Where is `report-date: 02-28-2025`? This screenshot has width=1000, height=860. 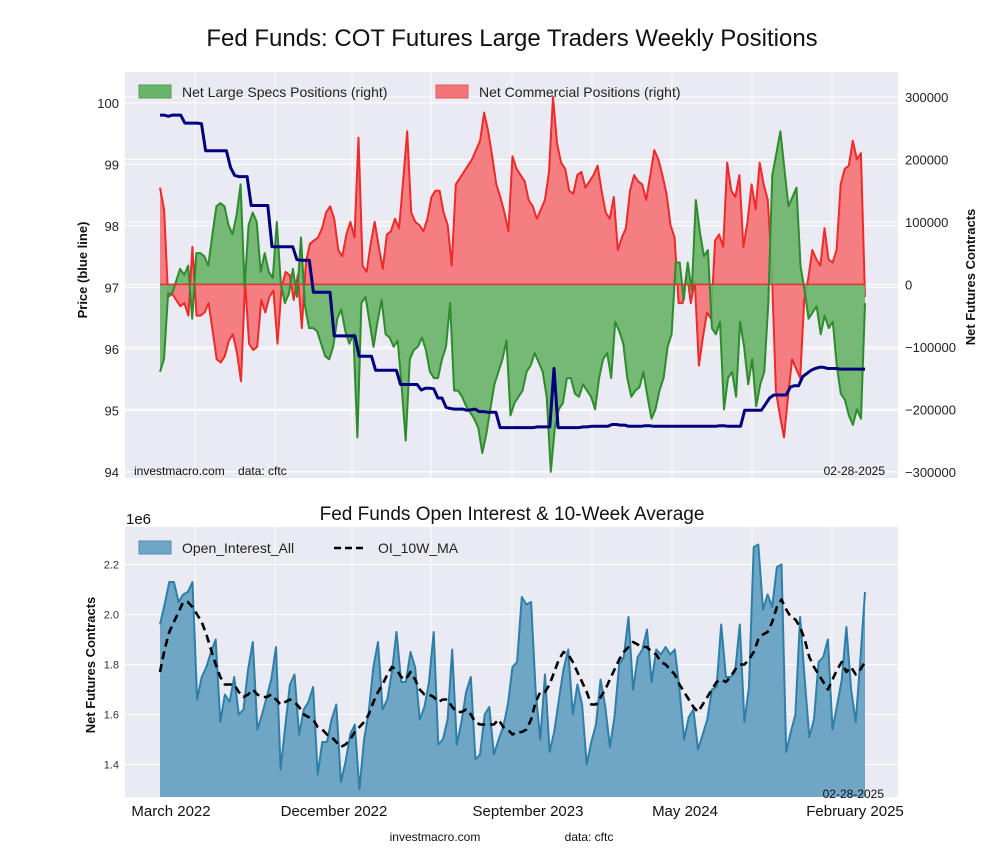
report-date: 02-28-2025 is located at coordinates (855, 471).